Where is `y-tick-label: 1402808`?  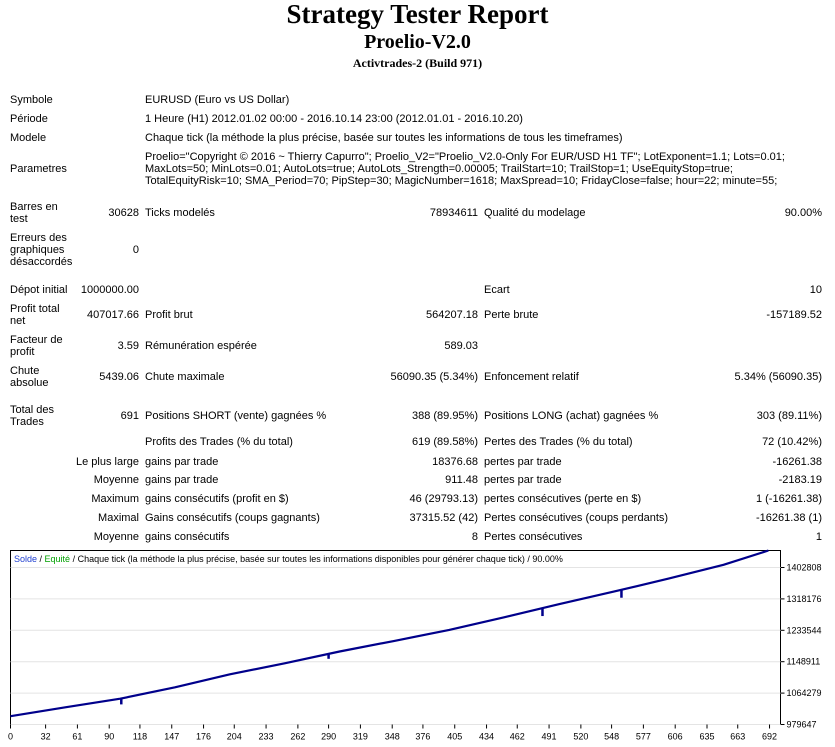 y-tick-label: 1402808 is located at coordinates (804, 568).